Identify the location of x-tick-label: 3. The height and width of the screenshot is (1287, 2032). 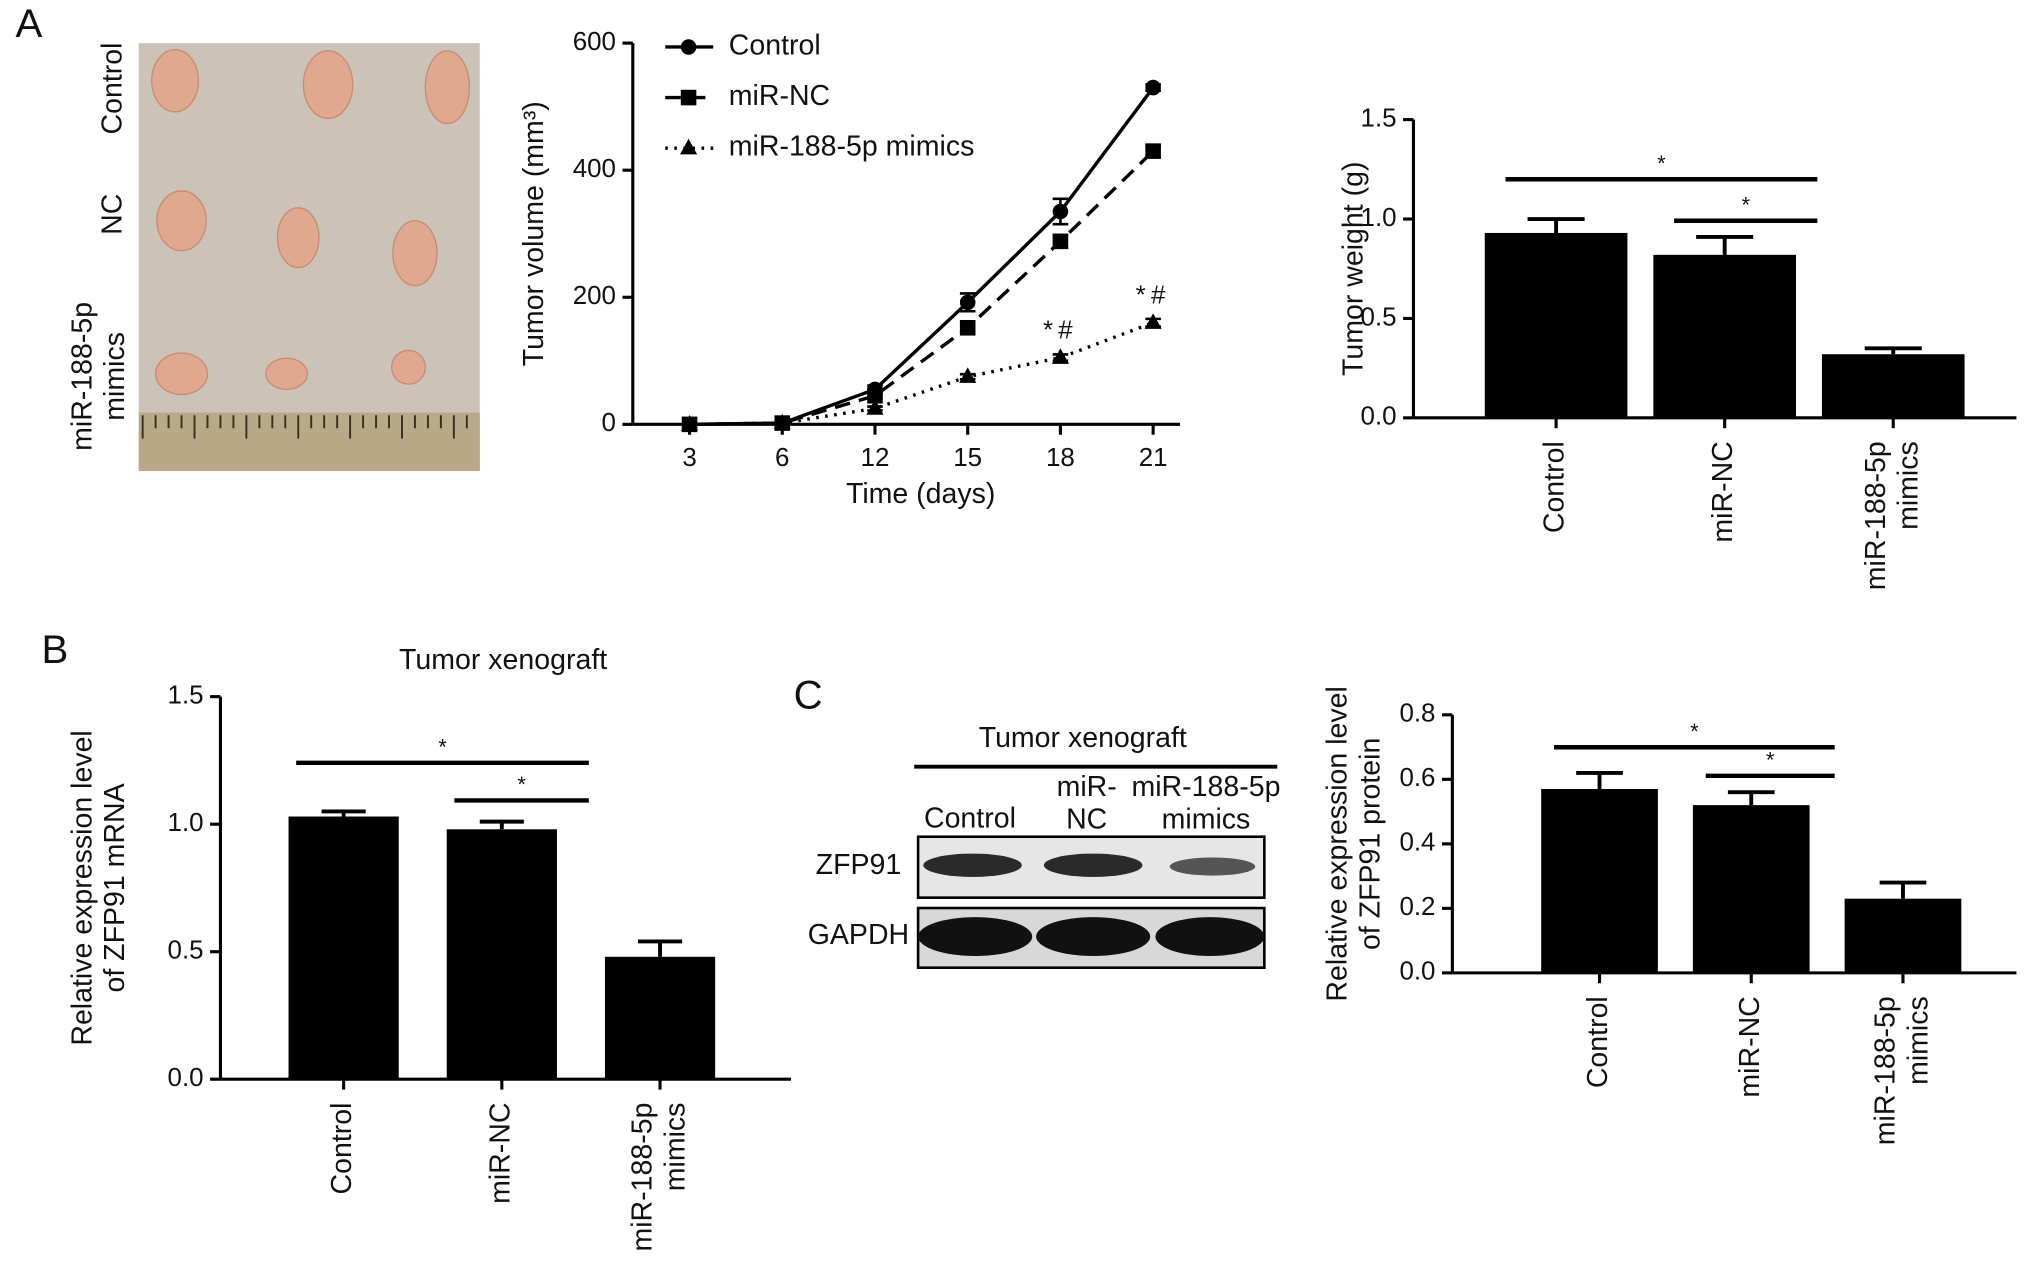
(689, 458).